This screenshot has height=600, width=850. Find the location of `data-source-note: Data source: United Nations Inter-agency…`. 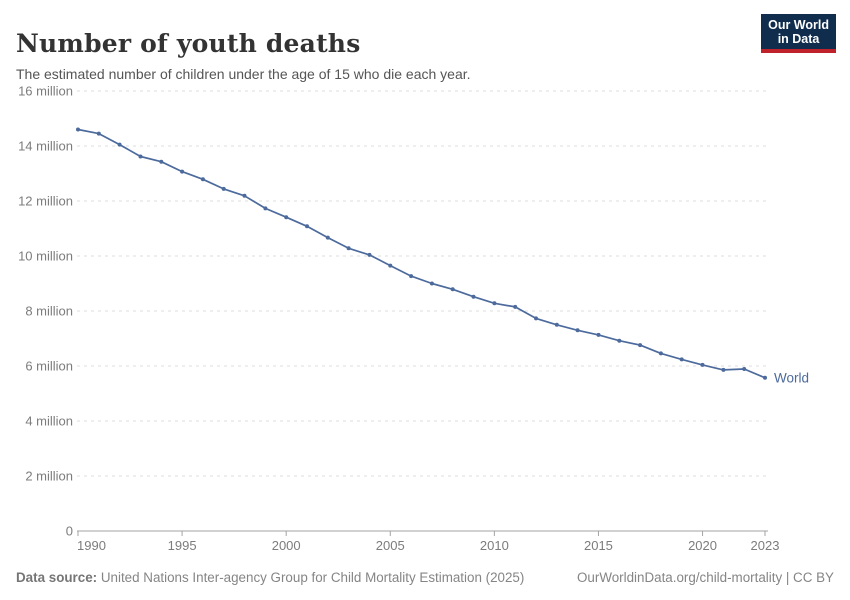

data-source-note: Data source: United Nations Inter-agency… is located at coordinates (270, 577).